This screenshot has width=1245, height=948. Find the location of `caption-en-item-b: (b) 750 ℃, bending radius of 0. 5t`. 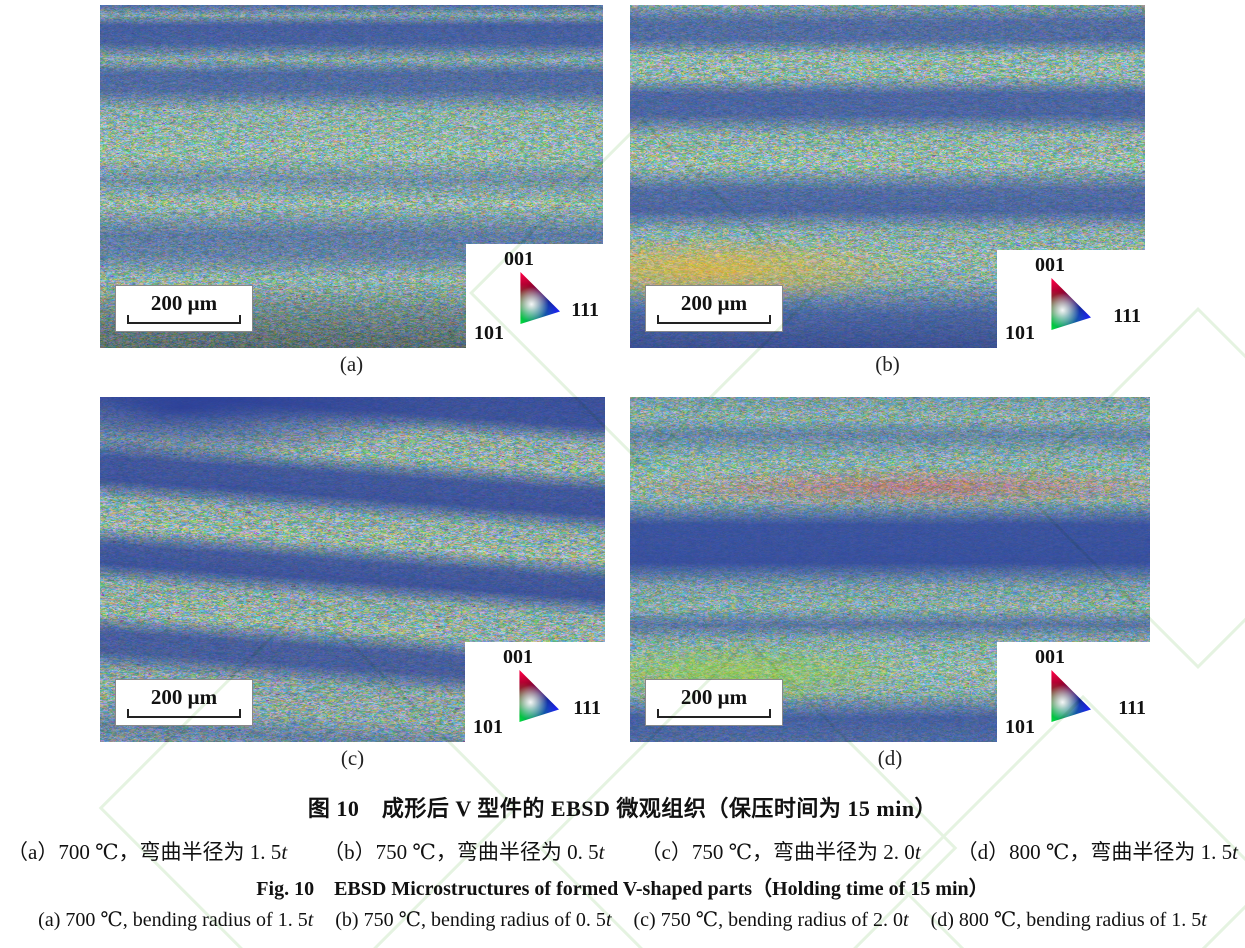

caption-en-item-b: (b) 750 ℃, bending radius of 0. 5t is located at coordinates (473, 920).